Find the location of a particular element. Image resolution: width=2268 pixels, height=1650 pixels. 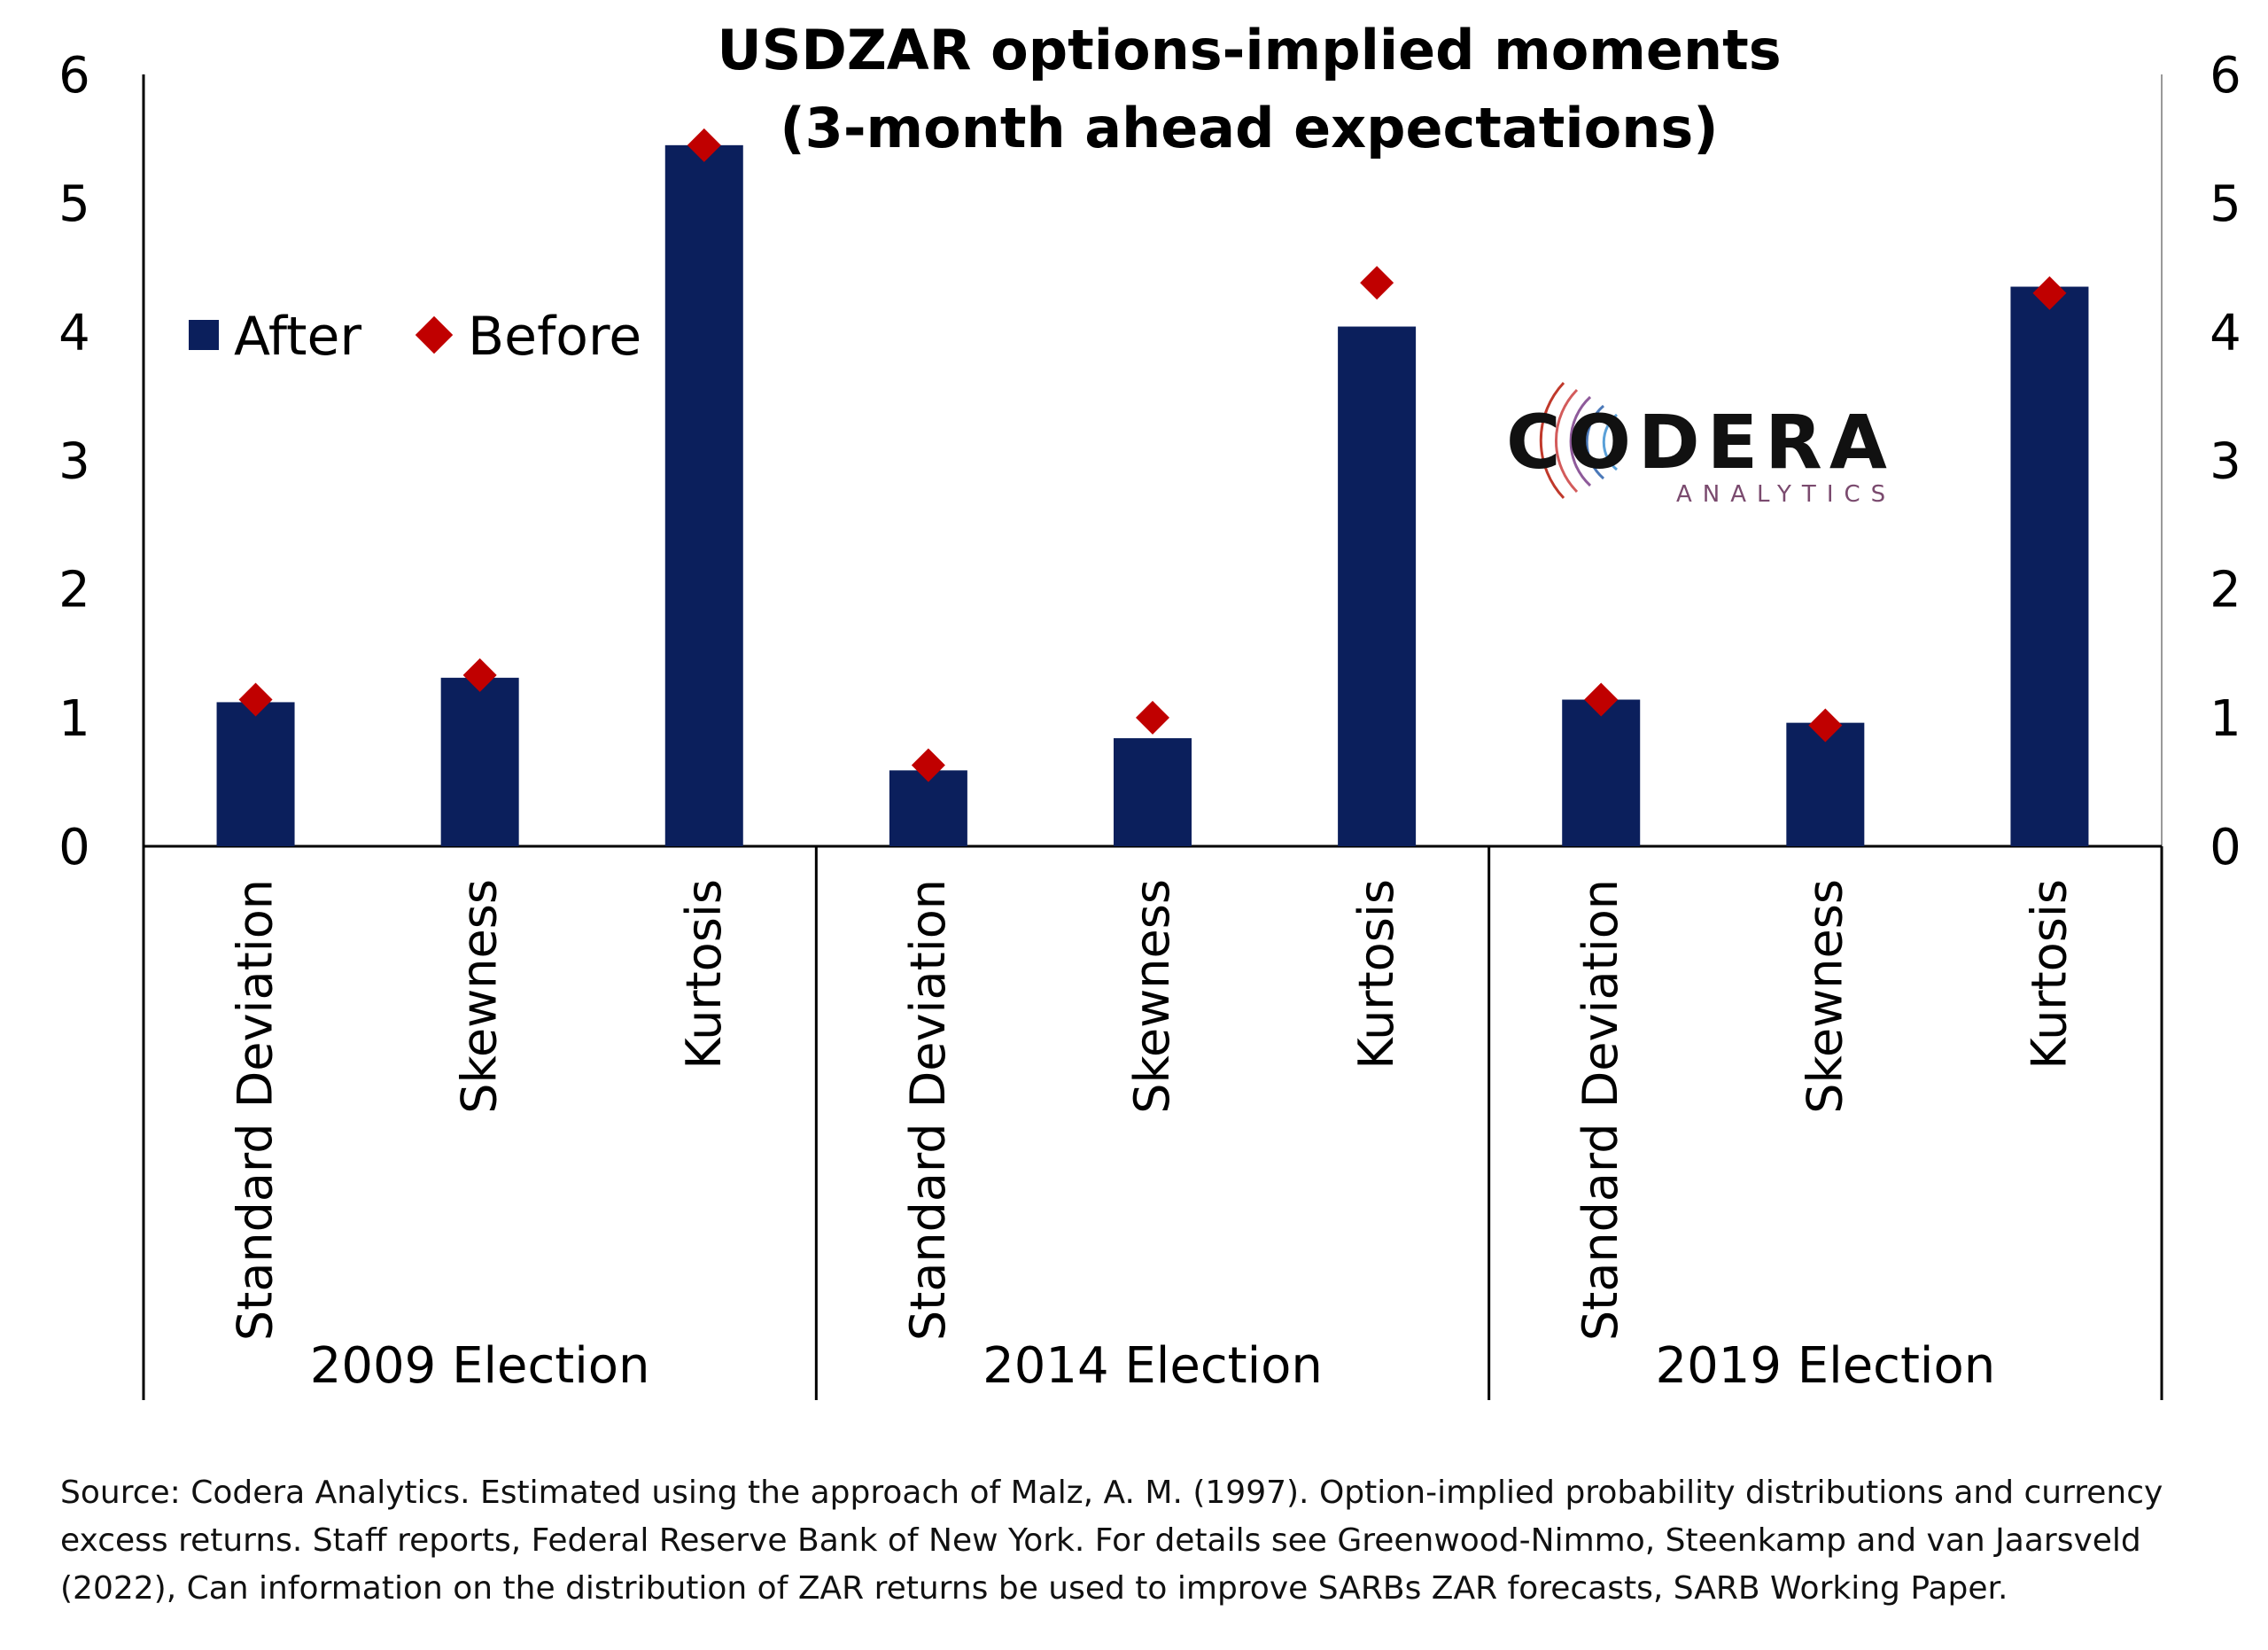

group-label: 2014 Election is located at coordinates (1153, 1366).